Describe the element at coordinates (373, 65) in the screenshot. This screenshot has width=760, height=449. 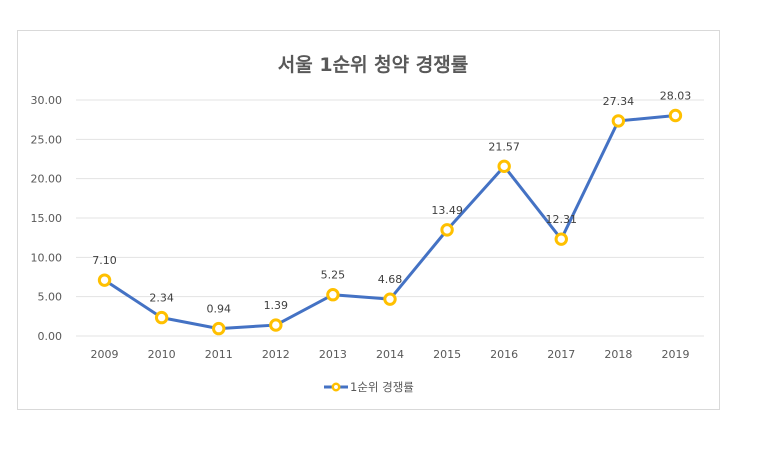
I see `chart-title: 서울 1순위 청약 경쟁률` at that location.